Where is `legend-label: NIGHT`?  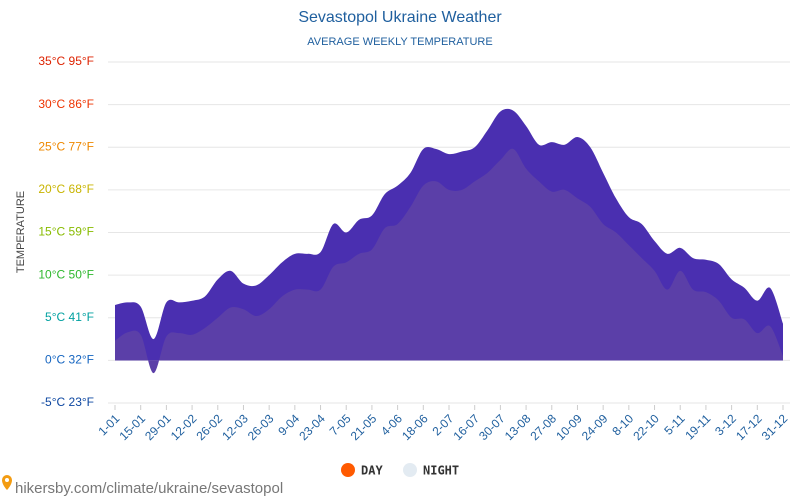
legend-label: NIGHT is located at coordinates (441, 471).